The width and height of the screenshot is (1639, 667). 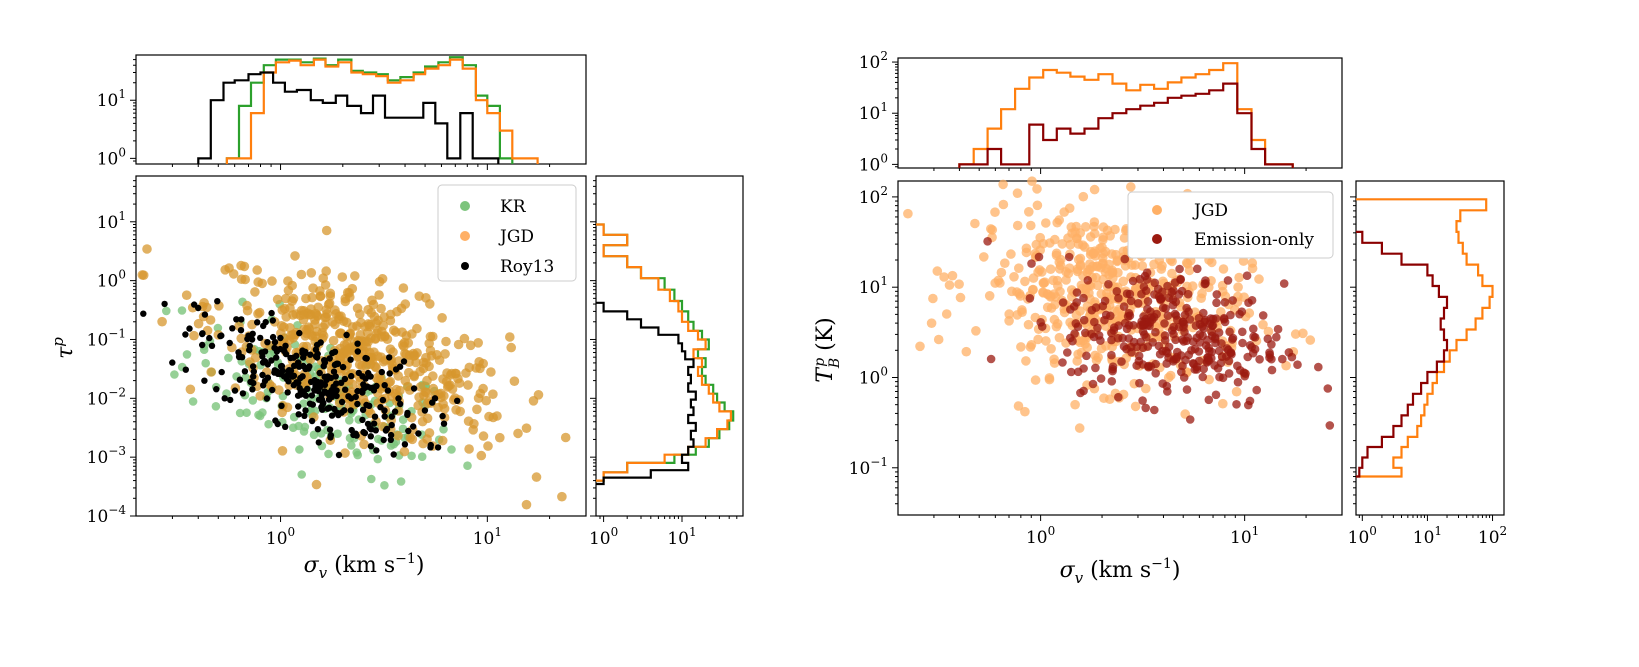 I want to click on x-tick-label: 10⁰, so click(x=1040, y=536).